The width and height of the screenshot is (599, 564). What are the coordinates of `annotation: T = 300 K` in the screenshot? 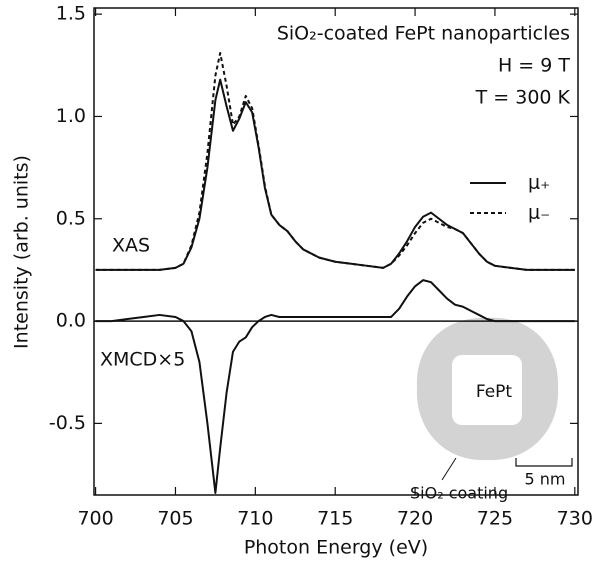 It's located at (523, 98).